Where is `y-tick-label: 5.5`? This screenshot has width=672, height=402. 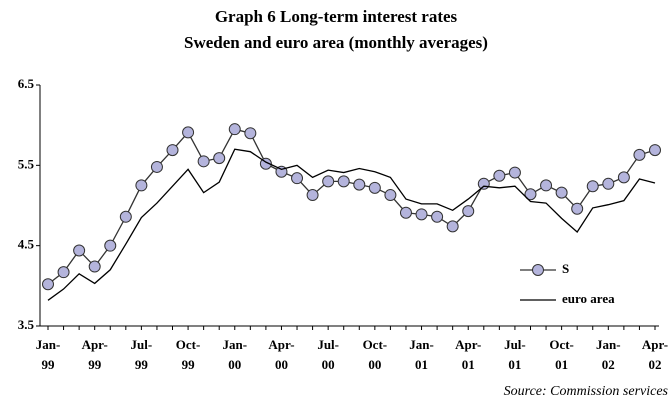 y-tick-label: 5.5 is located at coordinates (26, 163).